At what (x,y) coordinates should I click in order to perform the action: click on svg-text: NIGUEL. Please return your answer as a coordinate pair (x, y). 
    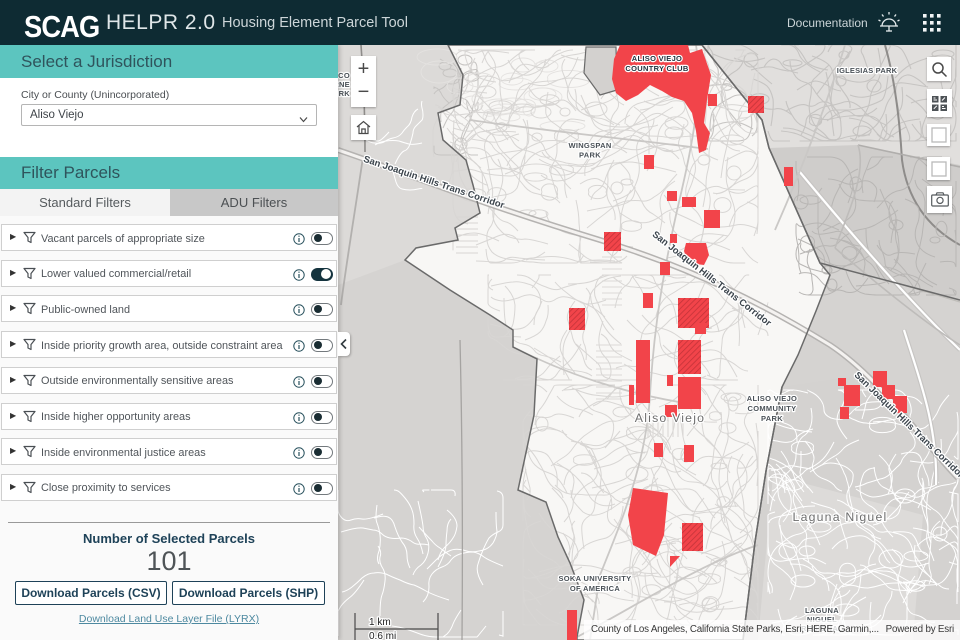
    Looking at the image, I should click on (822, 619).